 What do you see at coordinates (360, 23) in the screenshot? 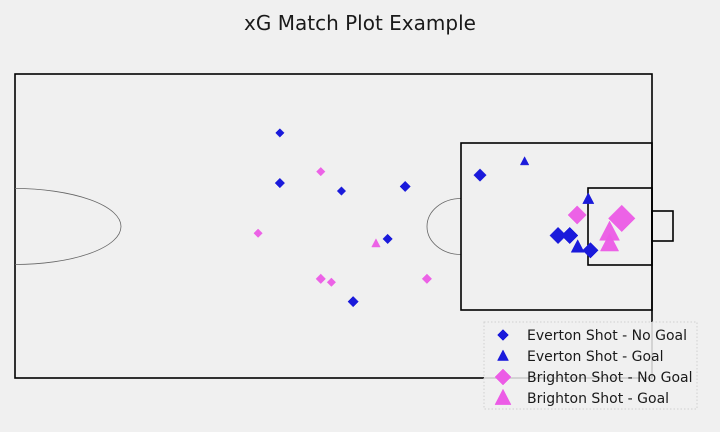
I see `chart-title: xG Match Plot Example` at bounding box center [360, 23].